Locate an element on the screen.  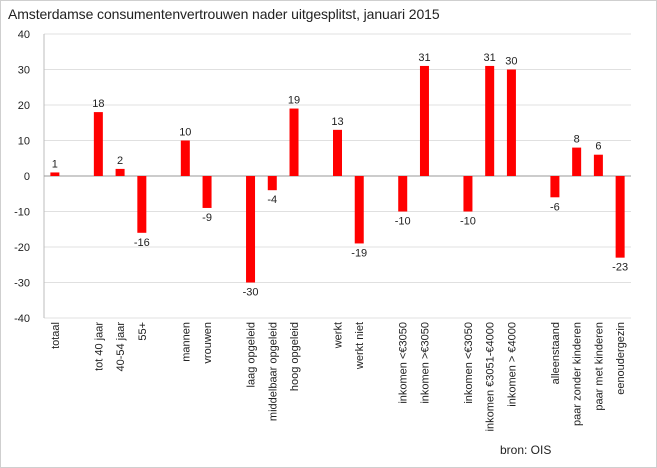
data-label: 18 is located at coordinates (98, 104).